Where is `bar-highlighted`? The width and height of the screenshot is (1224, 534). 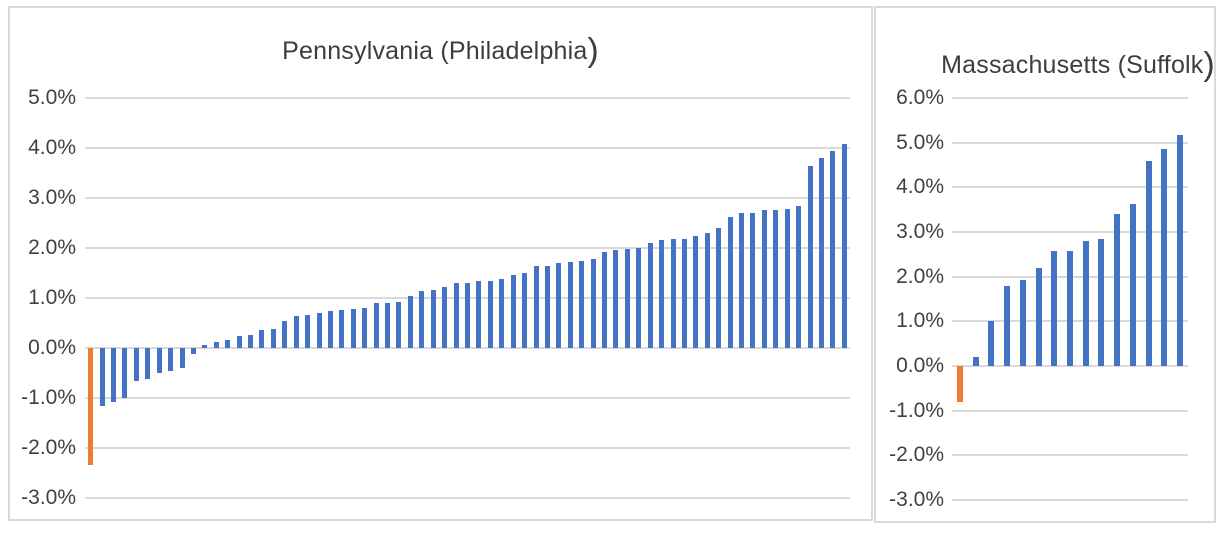
bar-highlighted is located at coordinates (959, 384).